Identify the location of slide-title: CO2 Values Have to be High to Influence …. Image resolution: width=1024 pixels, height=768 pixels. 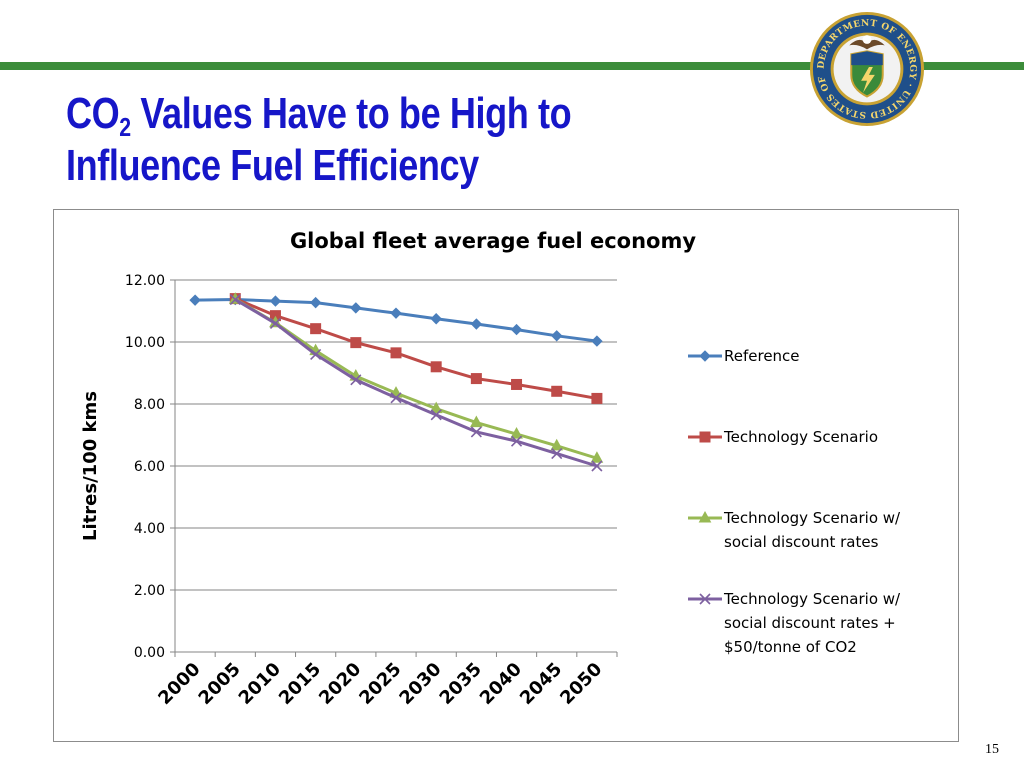
(319, 140).